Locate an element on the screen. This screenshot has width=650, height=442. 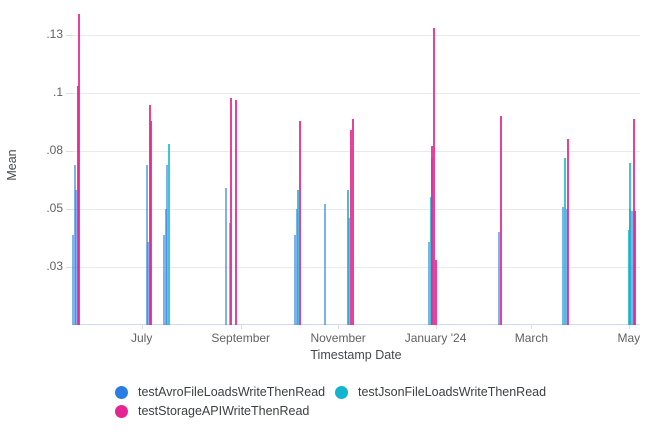
y-tick-label: .05 is located at coordinates (54, 208).